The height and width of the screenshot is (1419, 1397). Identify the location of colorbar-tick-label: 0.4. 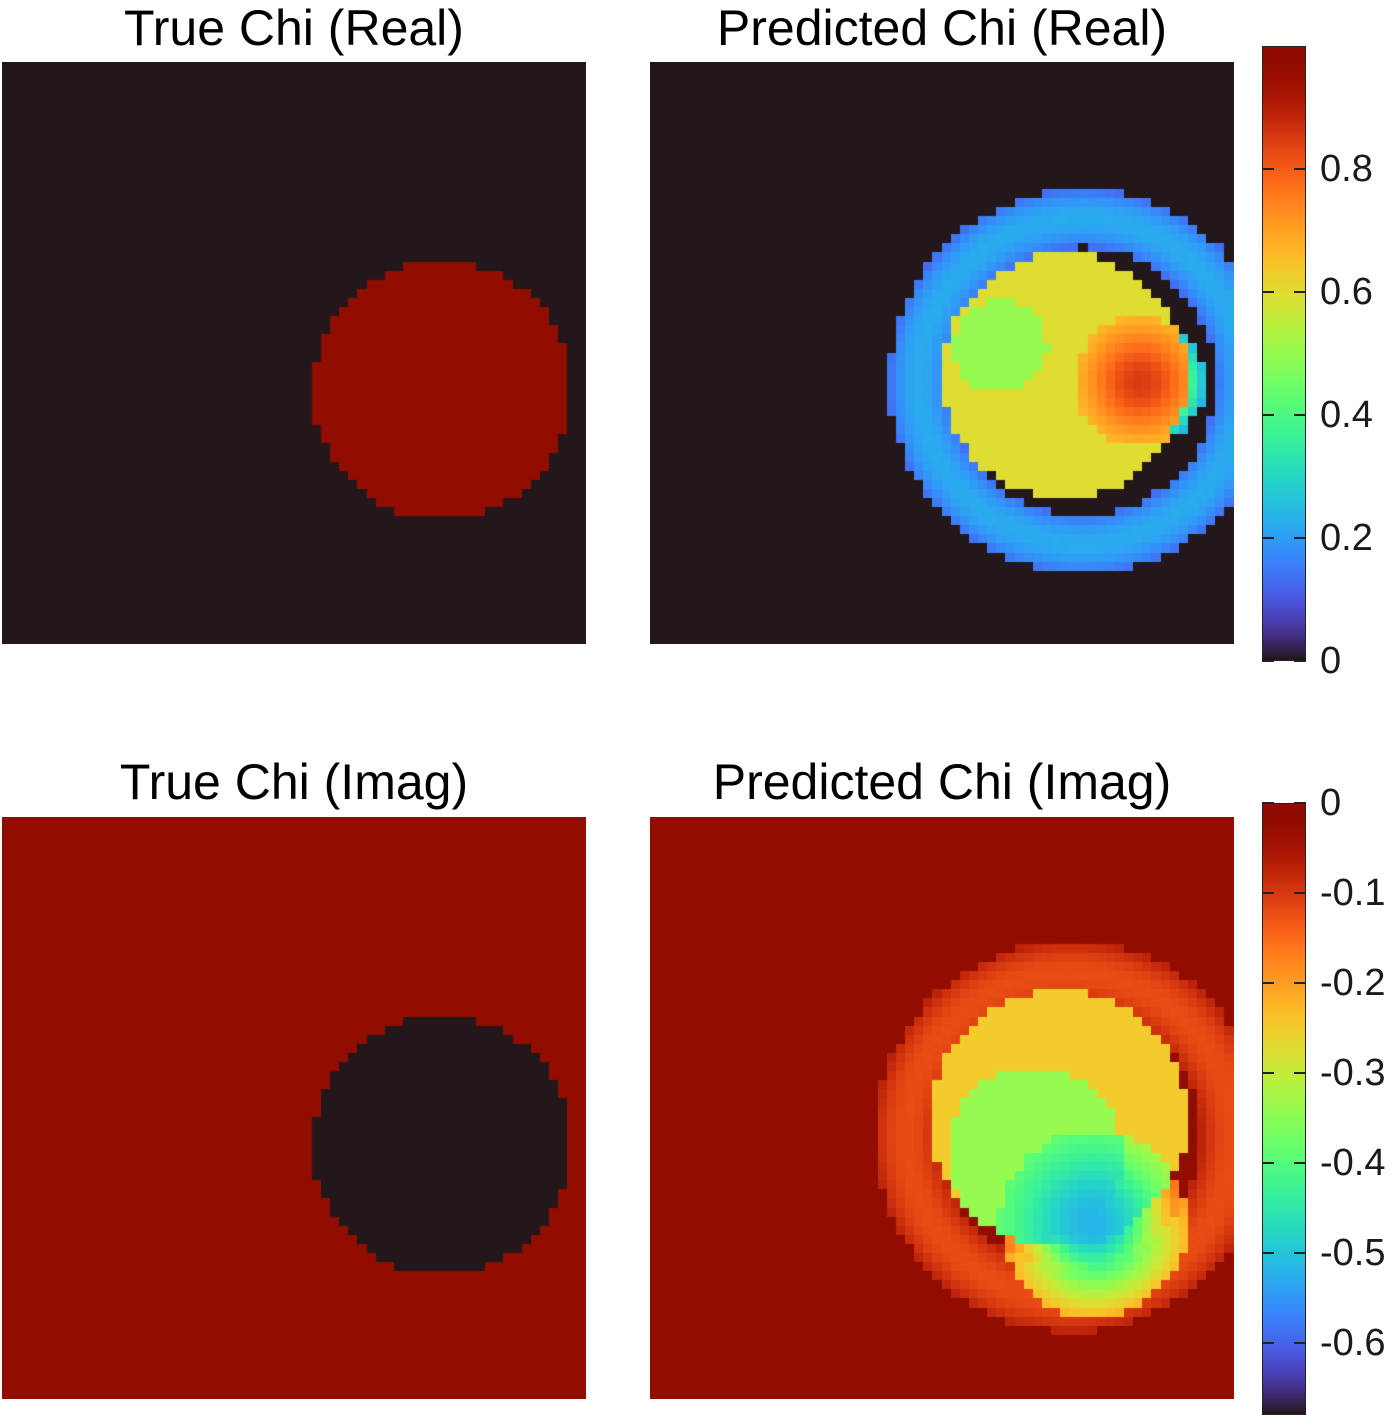
(1346, 415).